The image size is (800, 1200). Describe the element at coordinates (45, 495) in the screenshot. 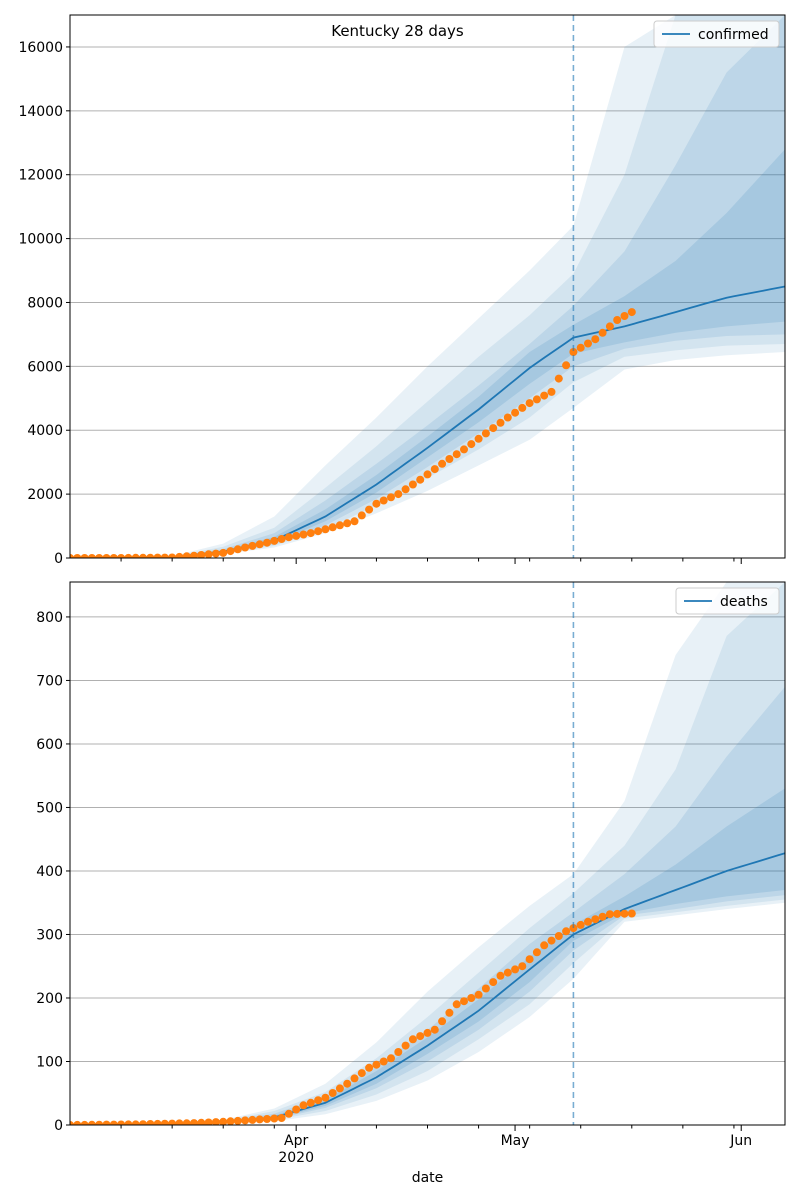

I see `y-tick-label: 2000` at that location.